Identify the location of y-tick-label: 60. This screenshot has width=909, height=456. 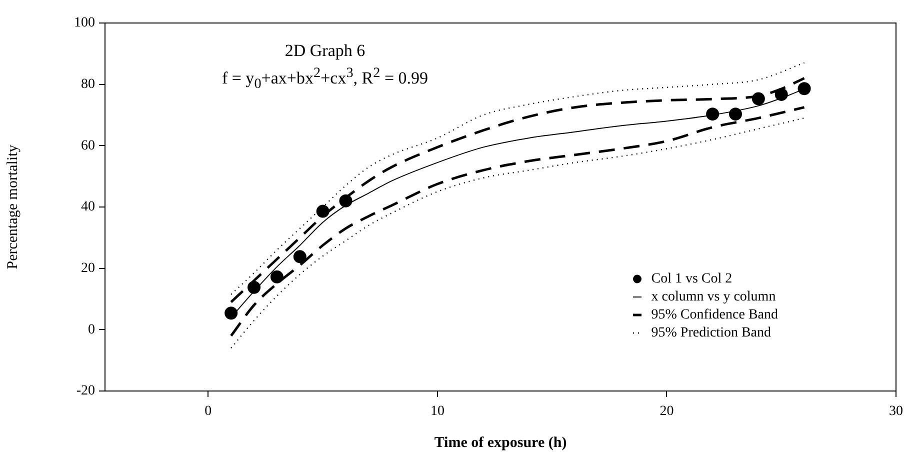
(88, 146).